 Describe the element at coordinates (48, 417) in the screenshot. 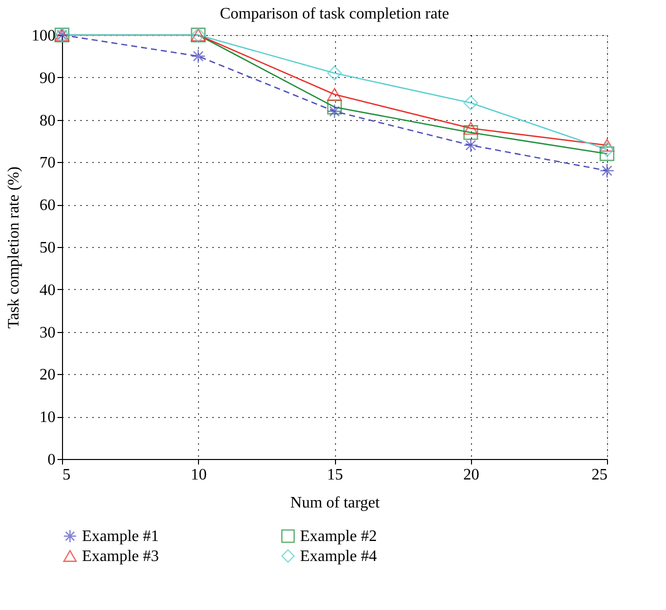

I see `y-tick-label: 10` at that location.